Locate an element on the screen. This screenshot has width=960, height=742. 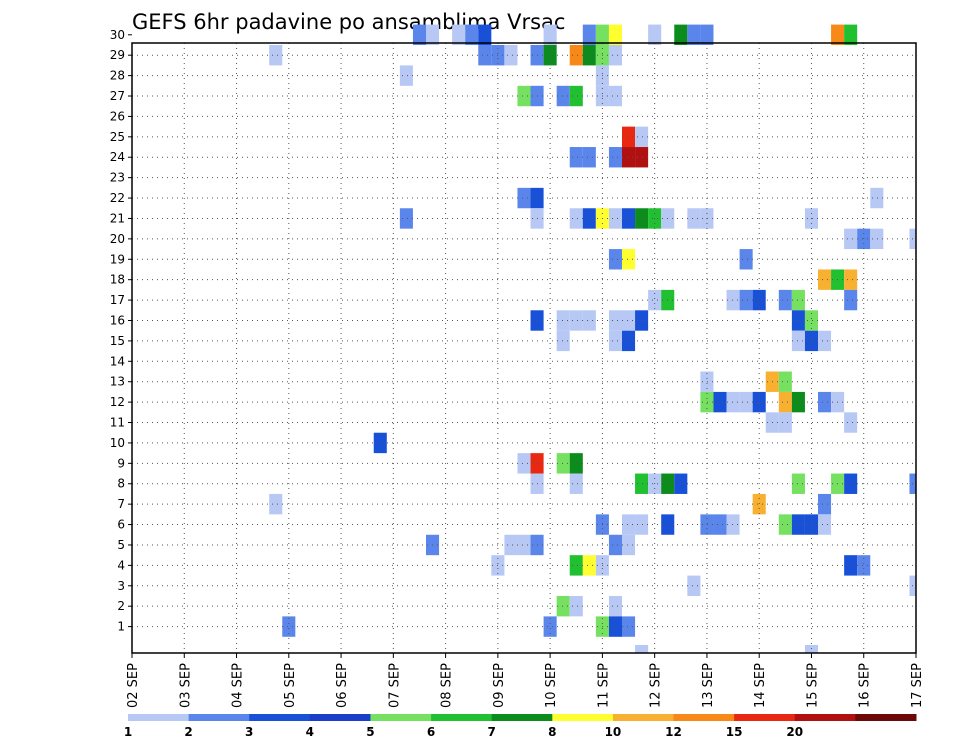
x-tick-label: 03 SEP is located at coordinates (185, 685).